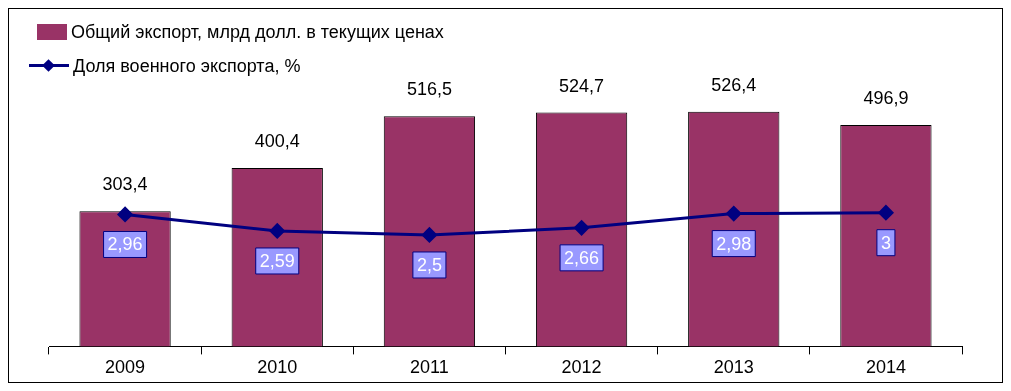  I want to click on legend-label: Доля военного экспорта, %, so click(187, 66).